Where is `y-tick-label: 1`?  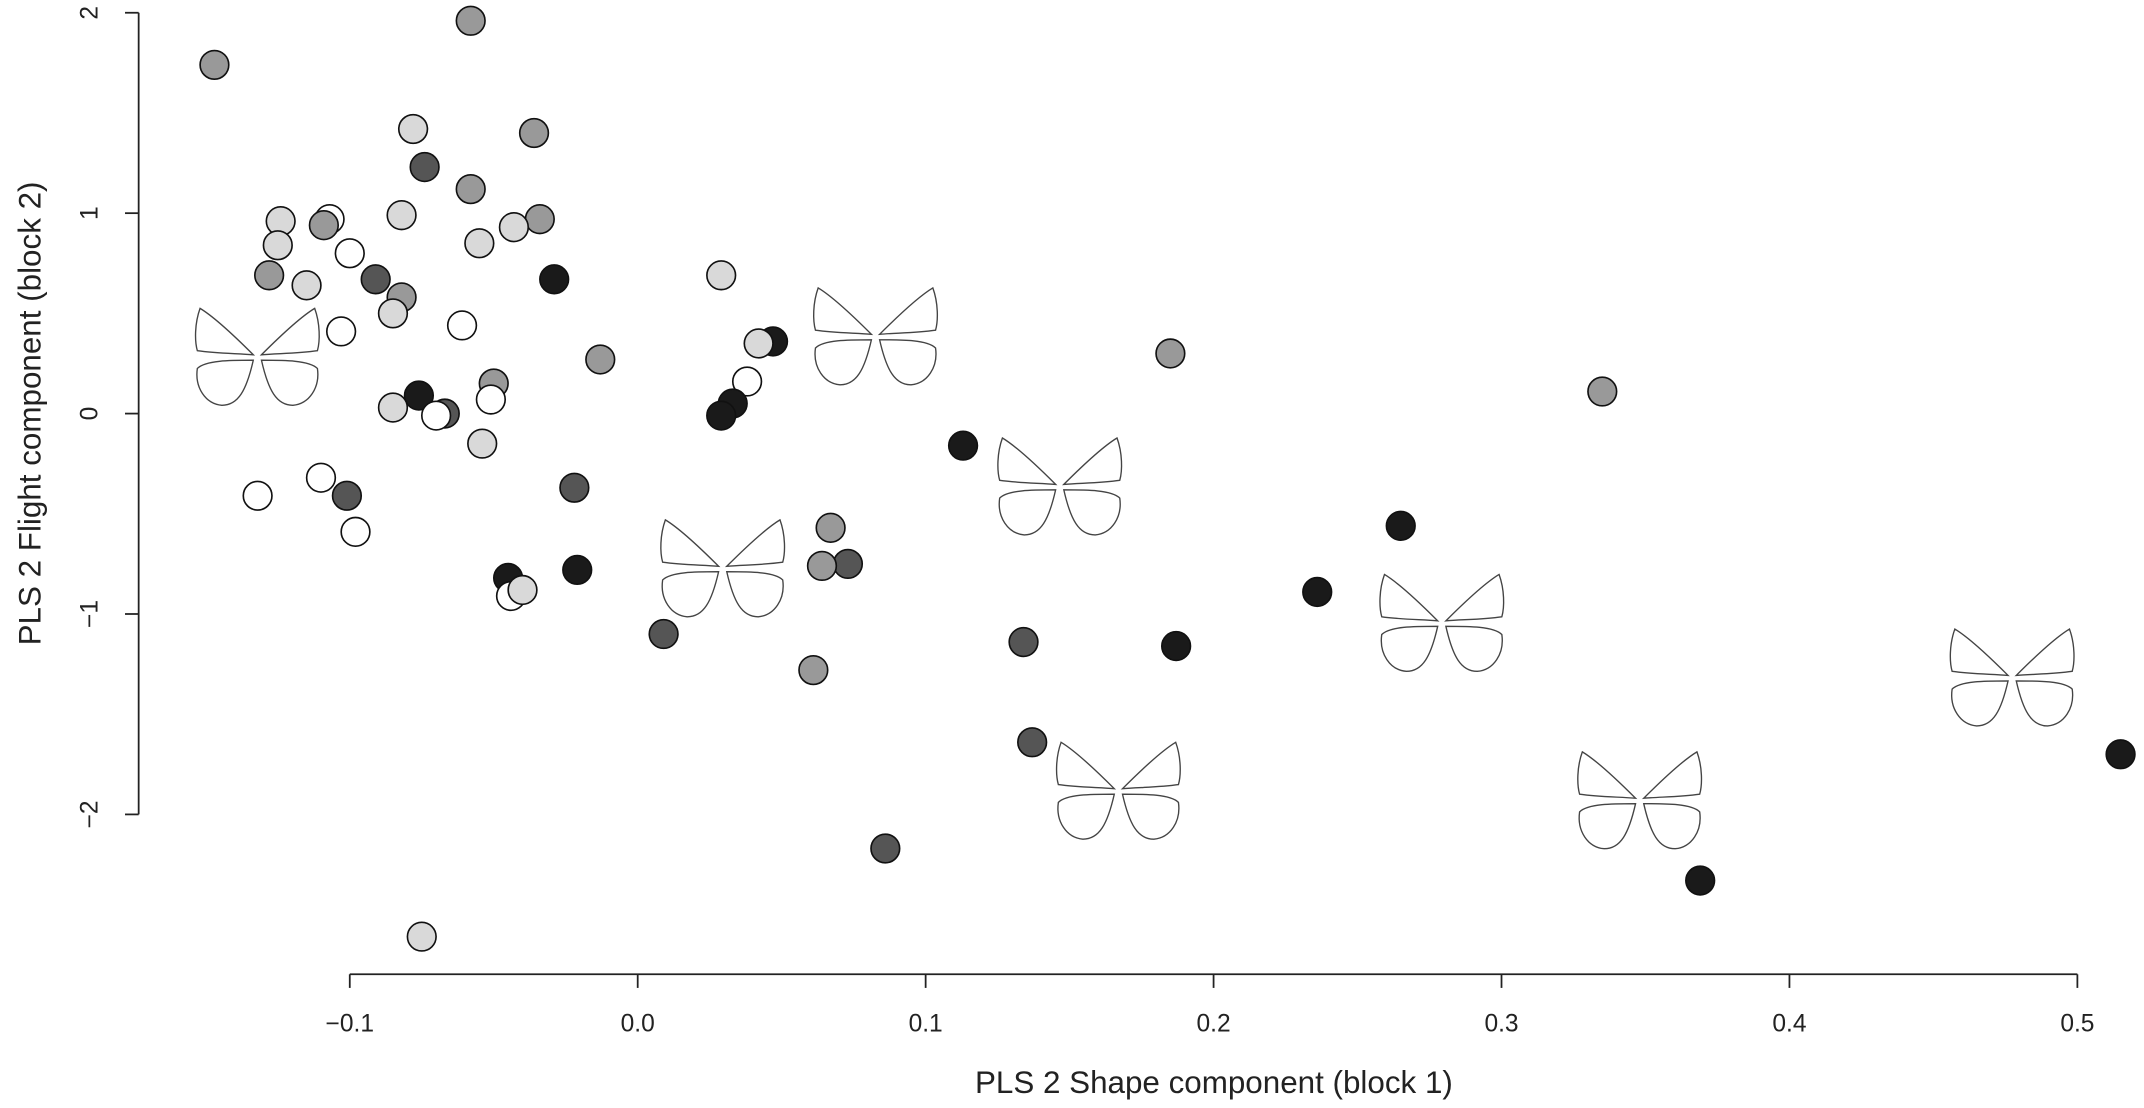 y-tick-label: 1 is located at coordinates (90, 213).